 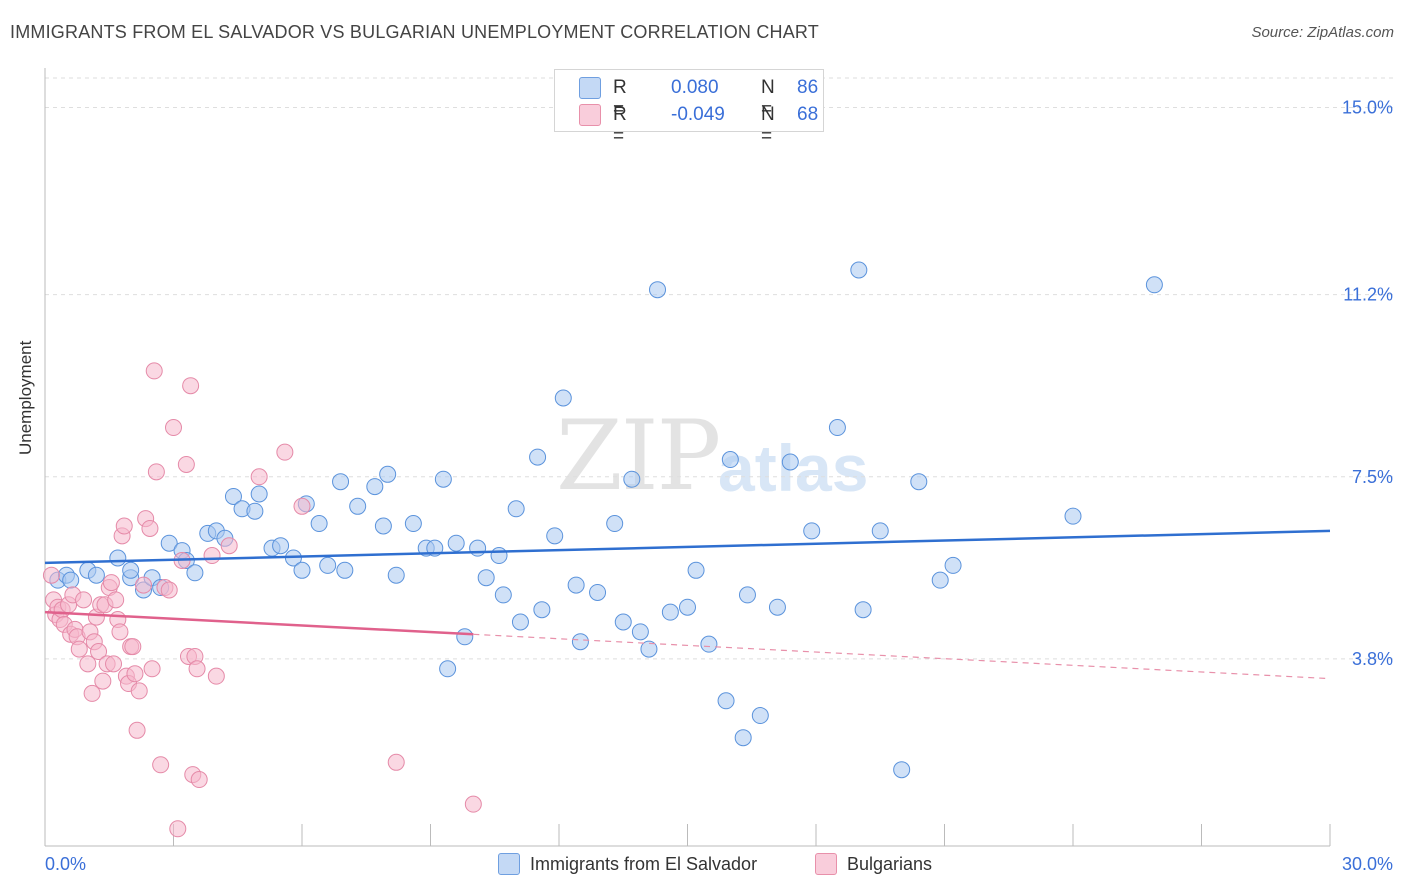 What do you see at coordinates (590, 88) in the screenshot?
I see `legend-swatch-el-salvador` at bounding box center [590, 88].